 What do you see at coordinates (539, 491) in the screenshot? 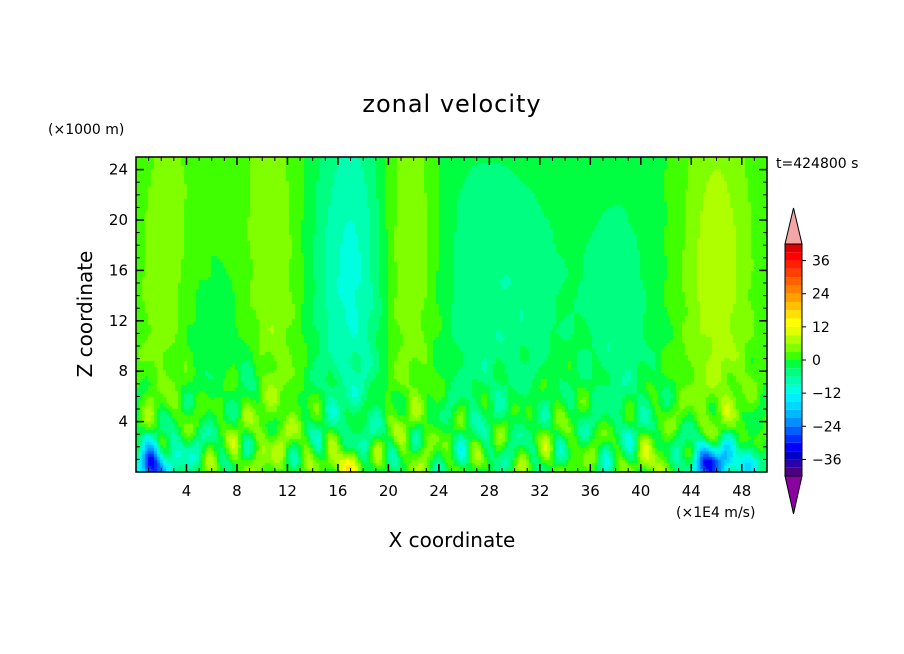
I see `x-tick-label: 32` at bounding box center [539, 491].